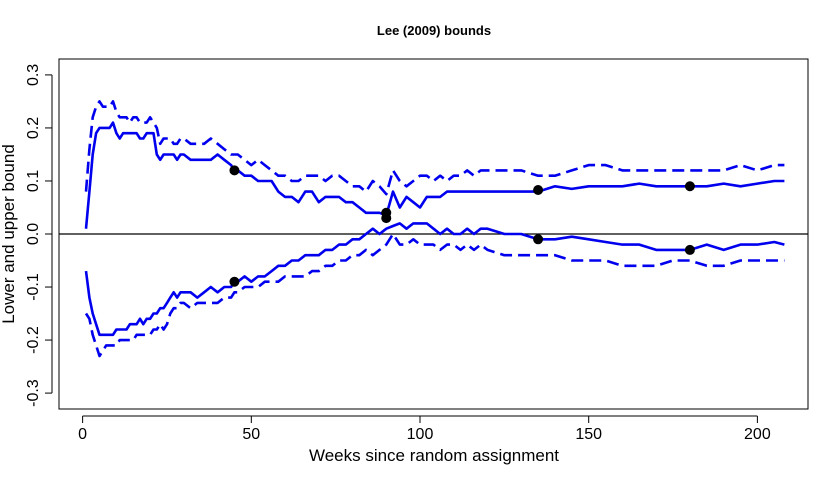 Image resolution: width=840 pixels, height=480 pixels. Describe the element at coordinates (434, 455) in the screenshot. I see `x-axis-label: Weeks since random assignment` at that location.